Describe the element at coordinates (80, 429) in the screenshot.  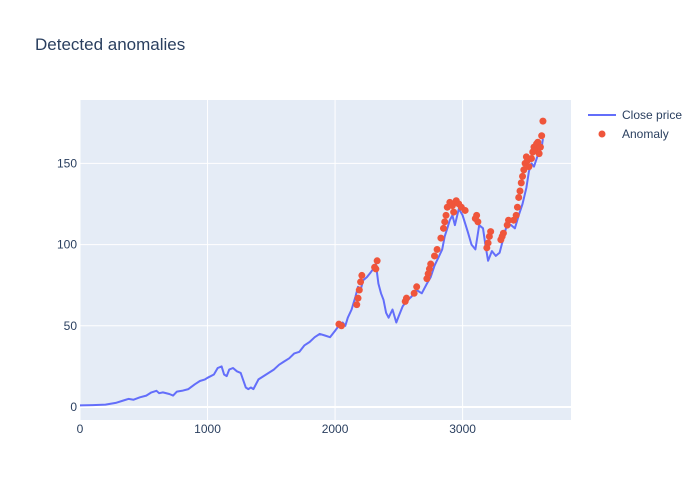
I see `x-tick-label: 0` at that location.